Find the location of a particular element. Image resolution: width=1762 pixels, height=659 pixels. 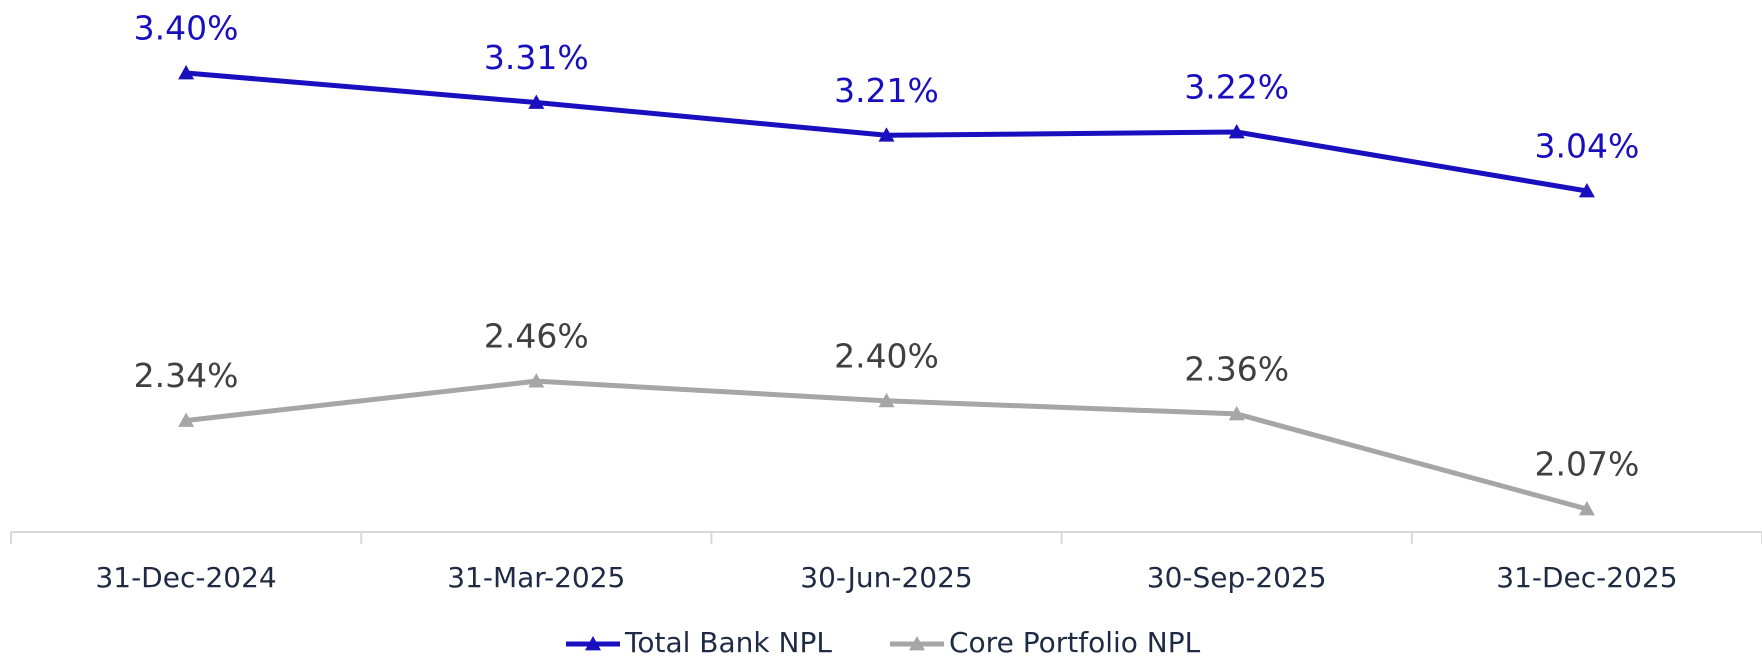

legend-label: Core Portfolio NPL is located at coordinates (1075, 642).